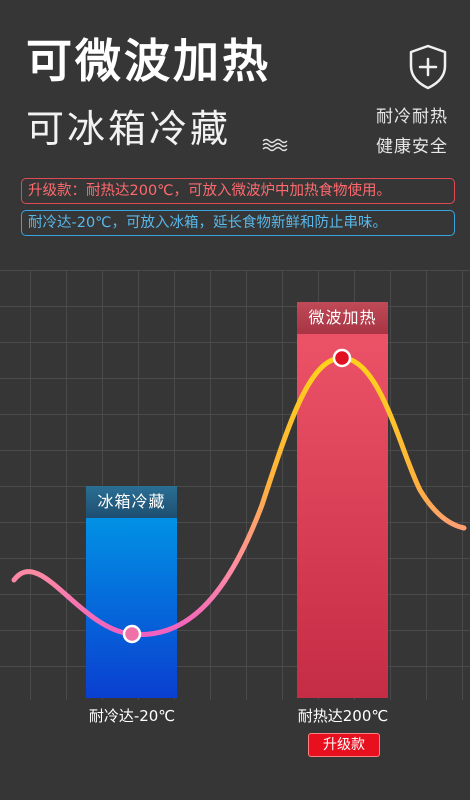 The height and width of the screenshot is (800, 470). I want to click on cold-bar-label: 冰箱冷藏, so click(131, 502).